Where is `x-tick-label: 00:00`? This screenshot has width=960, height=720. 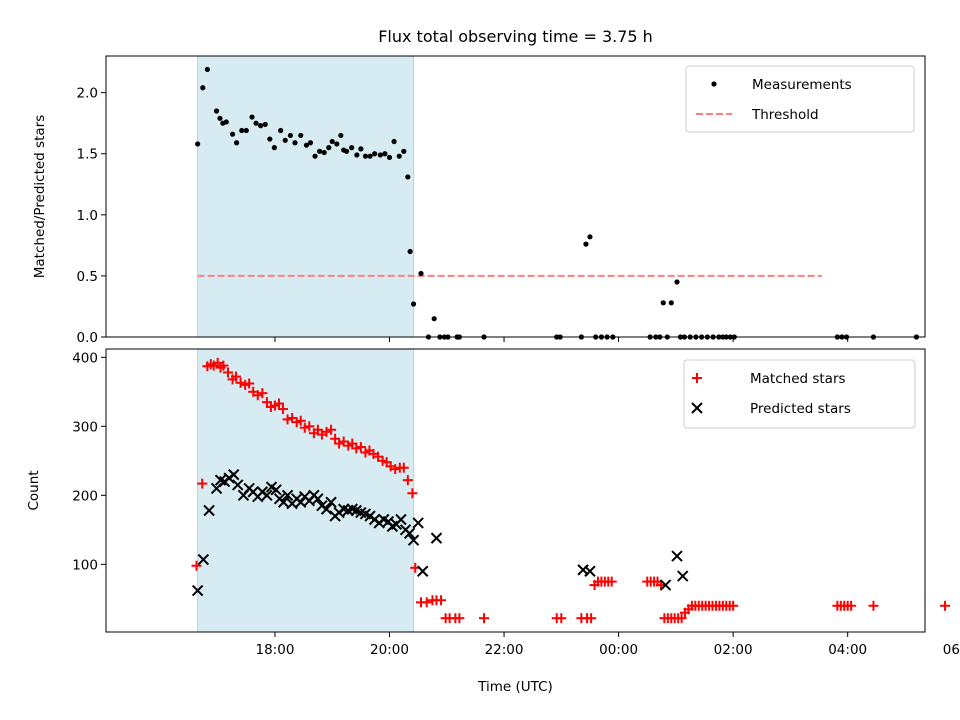
x-tick-label: 00:00 is located at coordinates (618, 650).